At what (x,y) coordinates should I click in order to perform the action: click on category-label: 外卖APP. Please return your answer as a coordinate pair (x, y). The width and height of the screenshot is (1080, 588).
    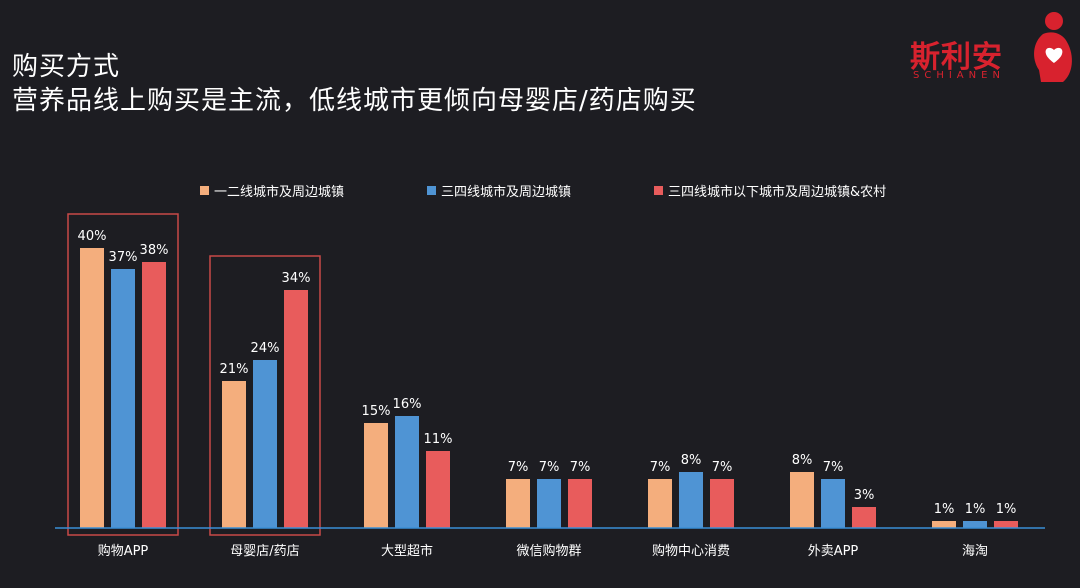
    Looking at the image, I should click on (833, 551).